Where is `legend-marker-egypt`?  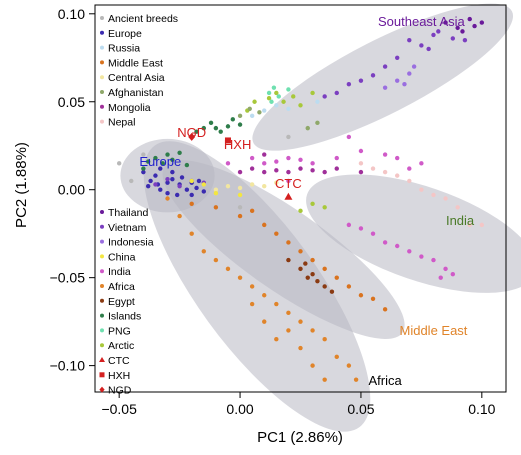 legend-marker-egypt is located at coordinates (102, 300).